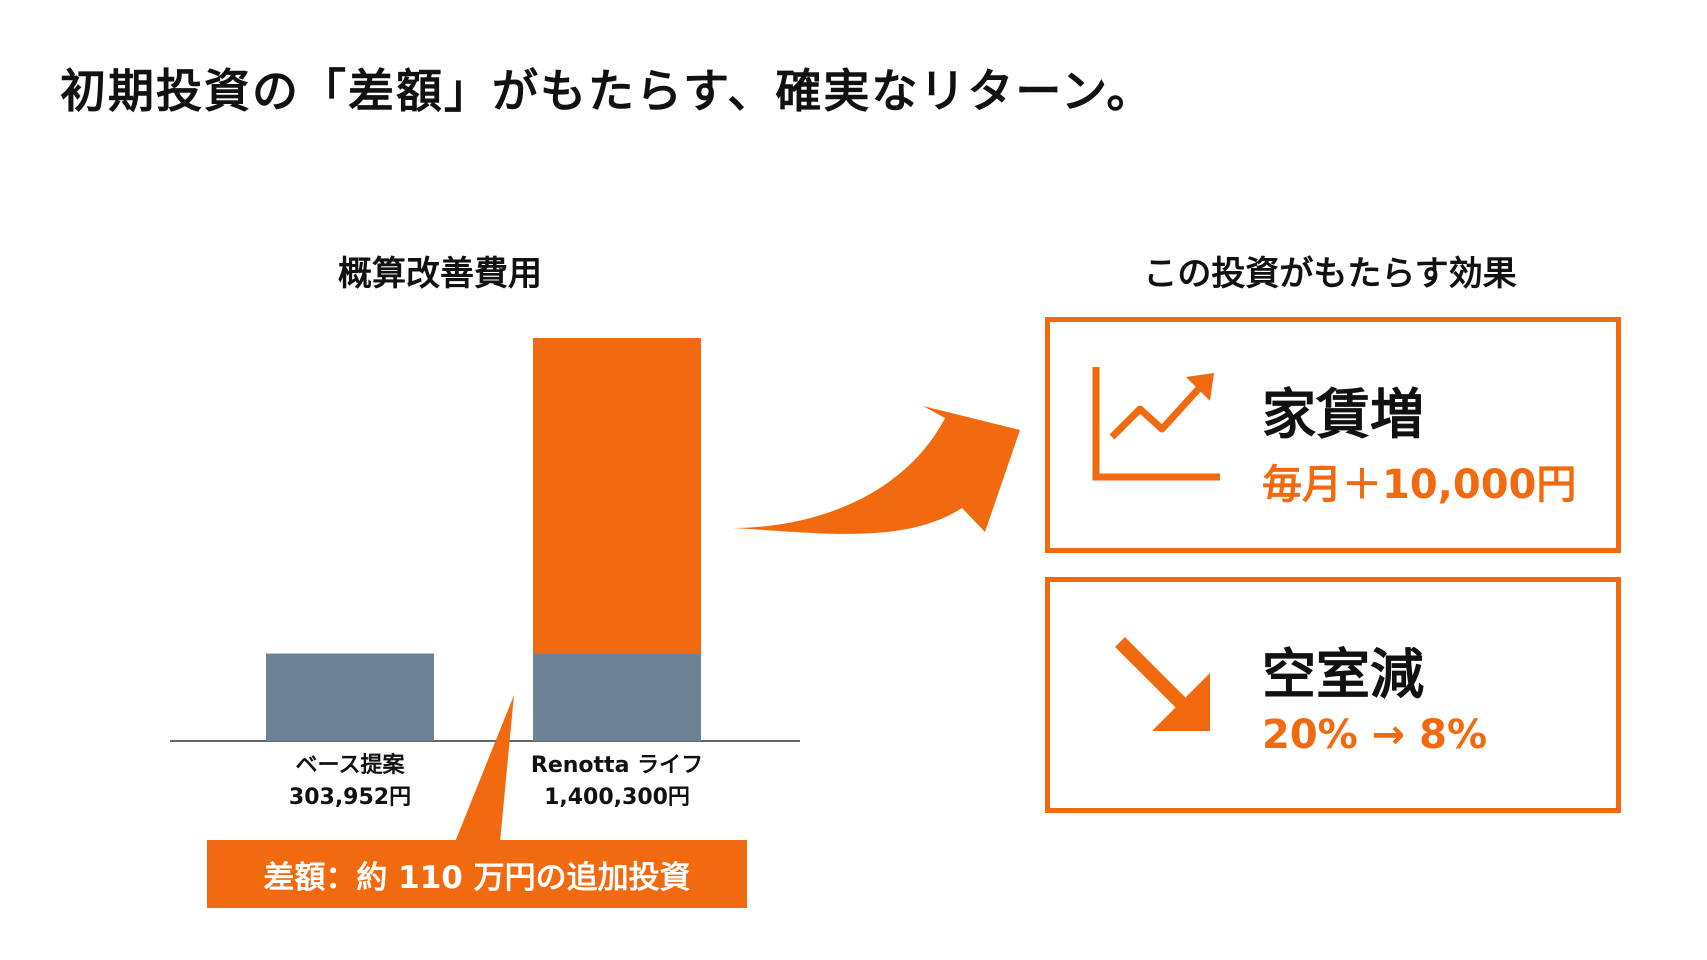  Describe the element at coordinates (617, 765) in the screenshot. I see `bar-category-renotta: Renotta ライフ` at that location.